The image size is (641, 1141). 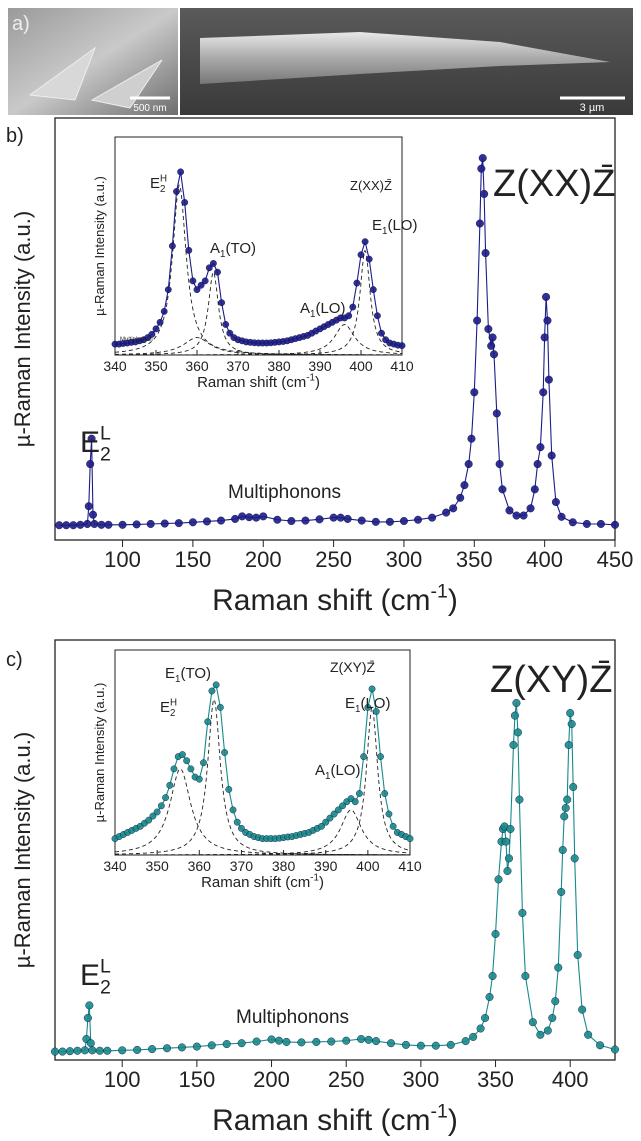 What do you see at coordinates (271, 1079) in the screenshot?
I see `x-tick-label: 200` at bounding box center [271, 1079].